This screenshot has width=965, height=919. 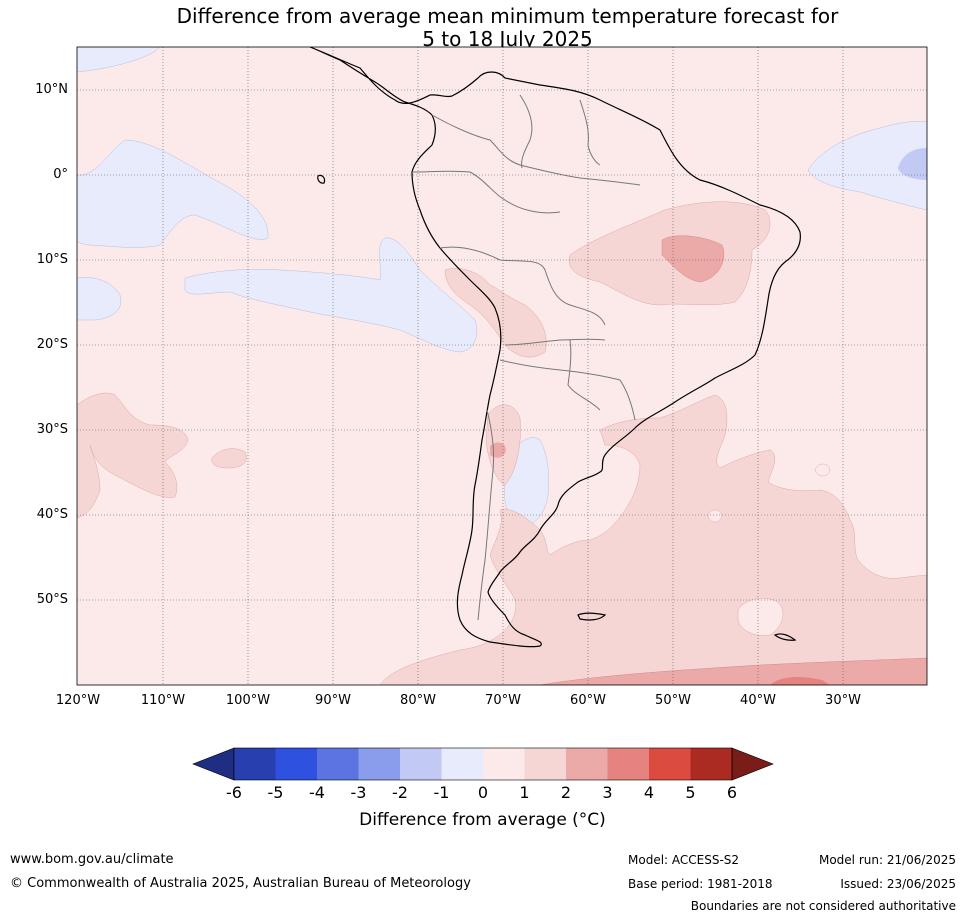 I want to click on colorbar-tick-label: -3, so click(x=358, y=792).